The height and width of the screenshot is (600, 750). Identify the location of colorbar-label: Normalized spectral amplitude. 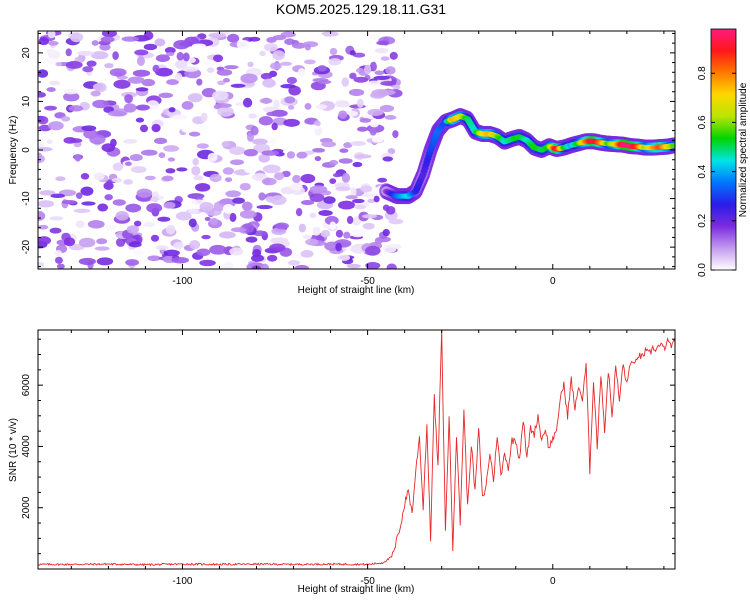
(743, 149).